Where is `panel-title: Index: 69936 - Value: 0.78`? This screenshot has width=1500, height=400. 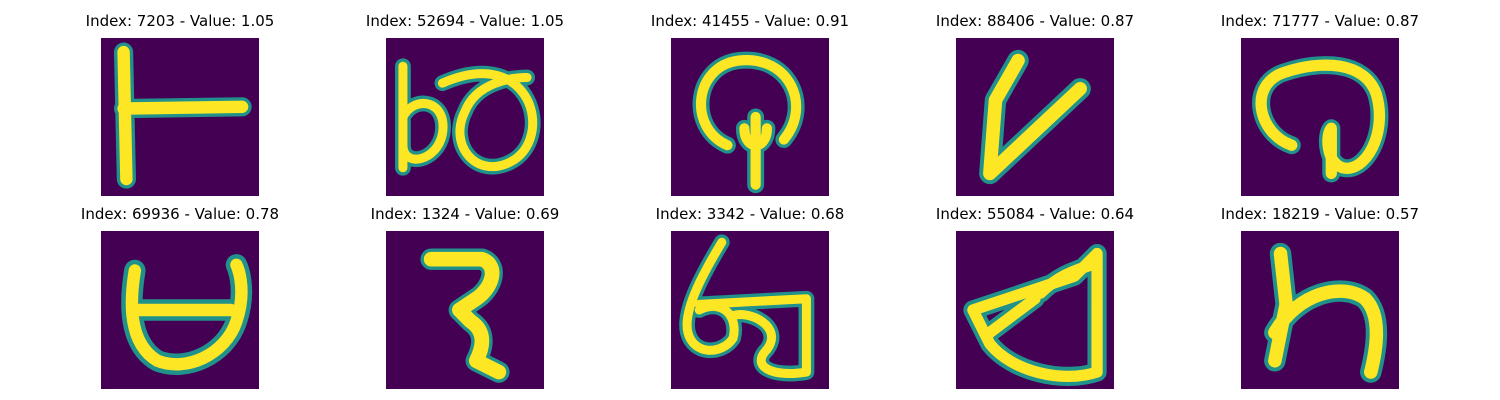 panel-title: Index: 69936 - Value: 0.78 is located at coordinates (180, 214).